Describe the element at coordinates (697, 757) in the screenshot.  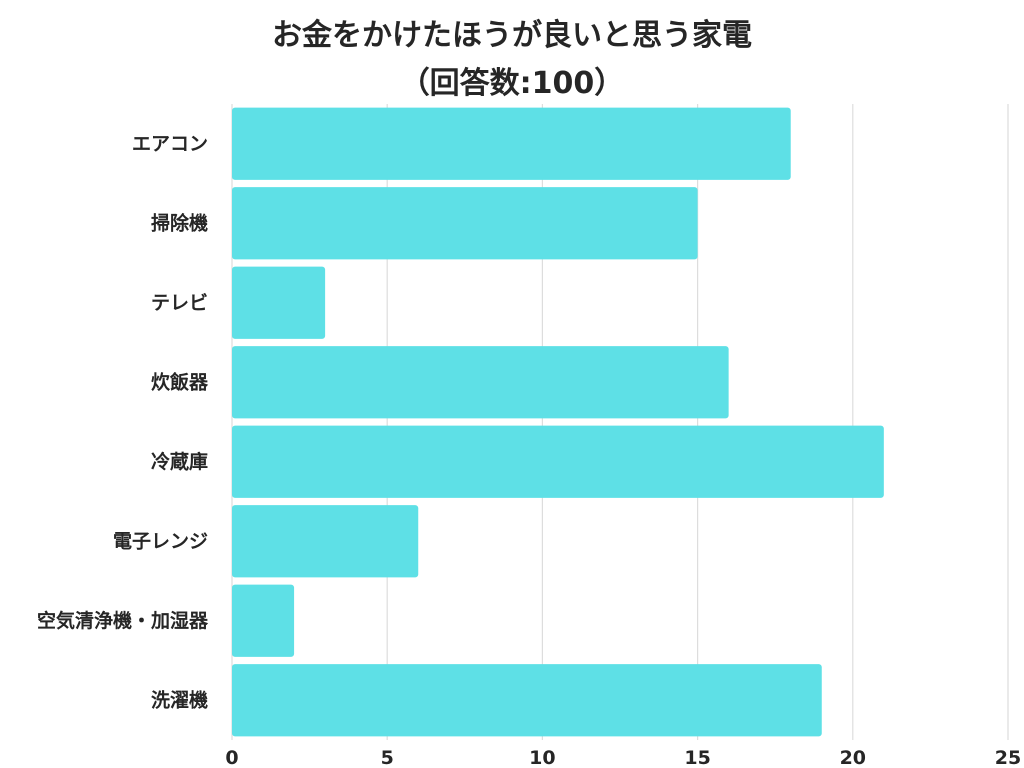
I see `x-tick-label-3: 15` at that location.